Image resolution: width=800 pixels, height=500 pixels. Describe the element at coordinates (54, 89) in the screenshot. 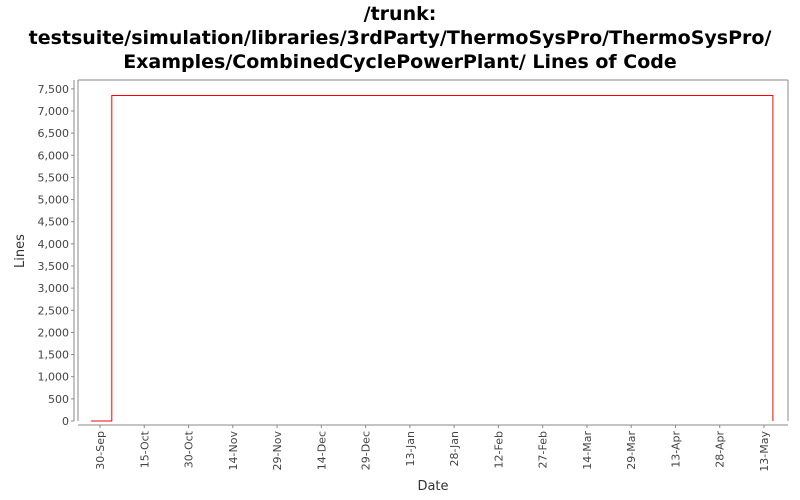

I see `y-tick-label: 7,500` at that location.